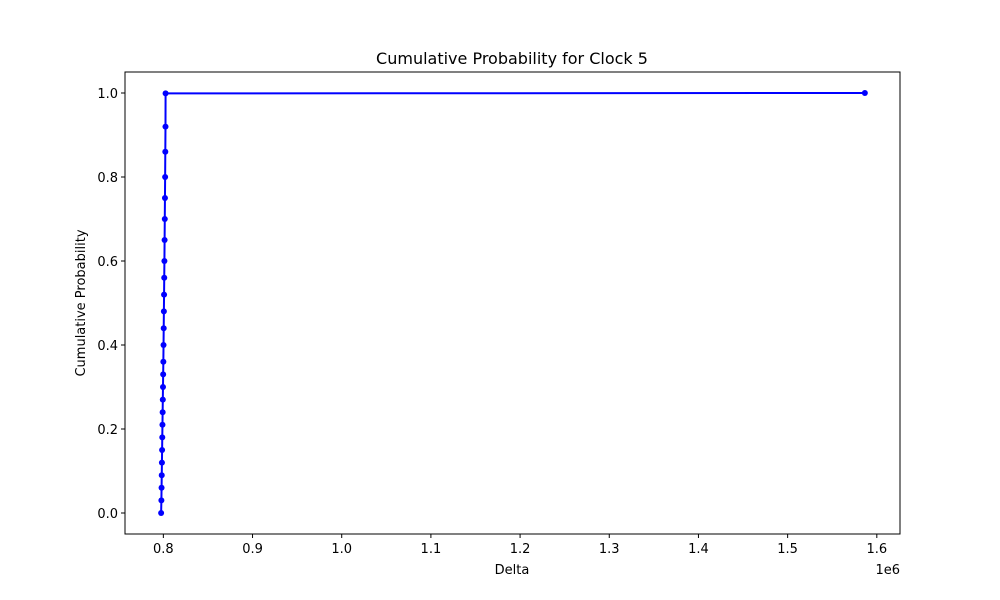 The width and height of the screenshot is (1000, 600). What do you see at coordinates (512, 58) in the screenshot?
I see `chart-title: Cumulative Probability for Clock 5` at bounding box center [512, 58].